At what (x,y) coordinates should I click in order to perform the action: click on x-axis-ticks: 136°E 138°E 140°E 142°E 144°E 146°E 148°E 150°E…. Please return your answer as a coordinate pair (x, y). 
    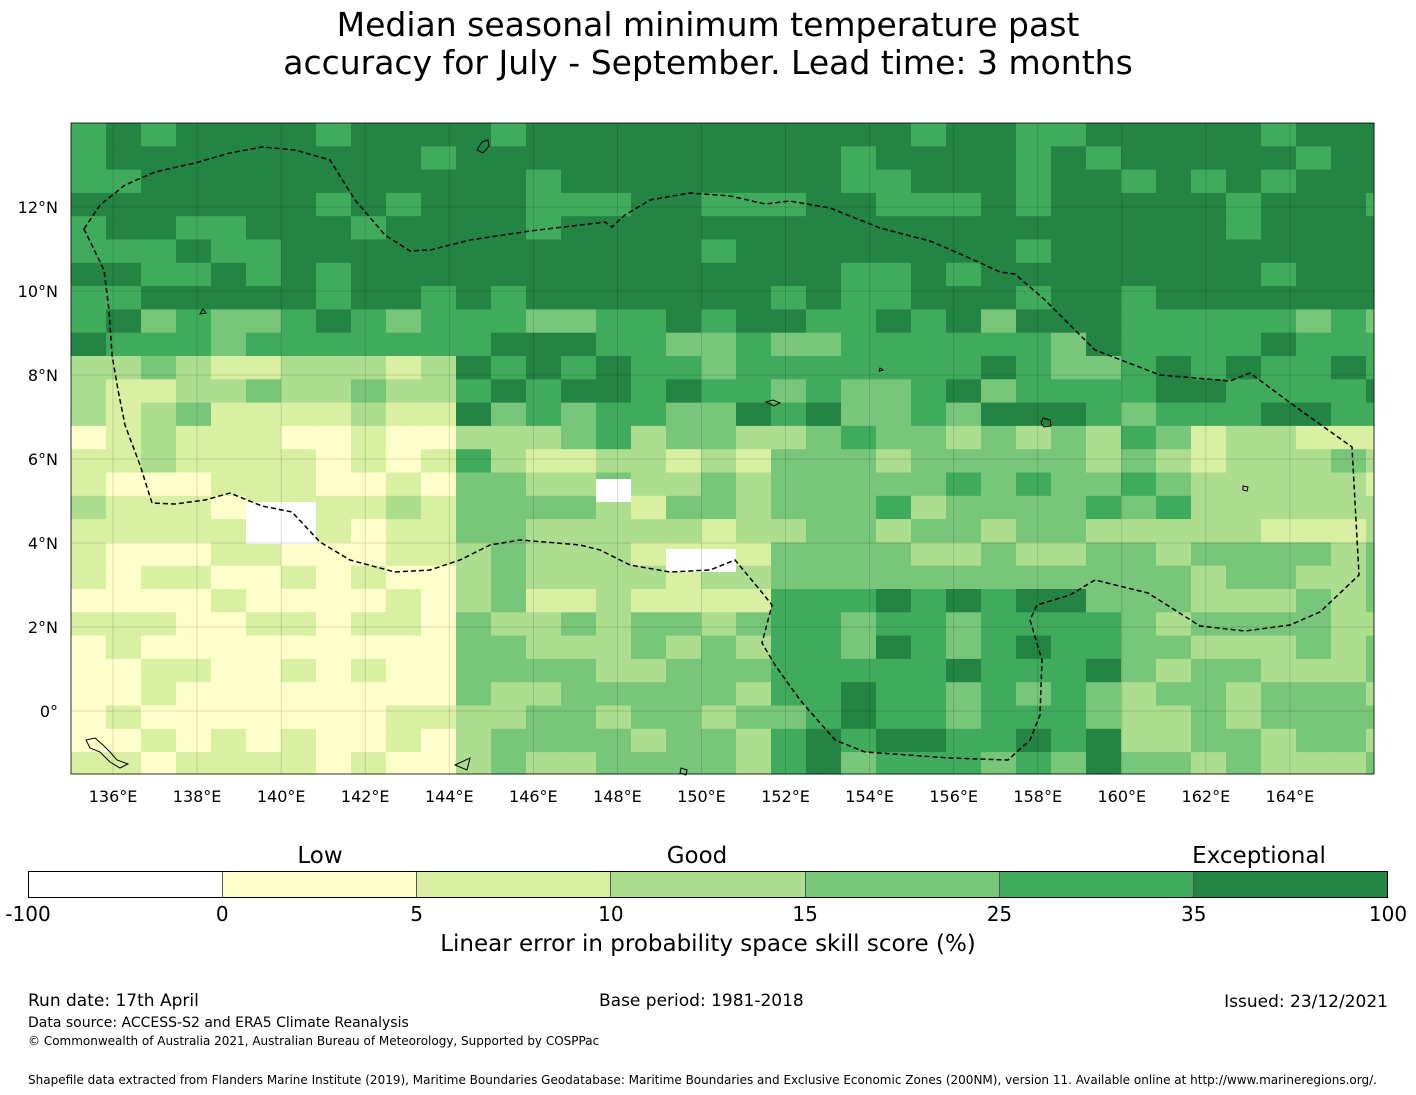
    Looking at the image, I should click on (702, 796).